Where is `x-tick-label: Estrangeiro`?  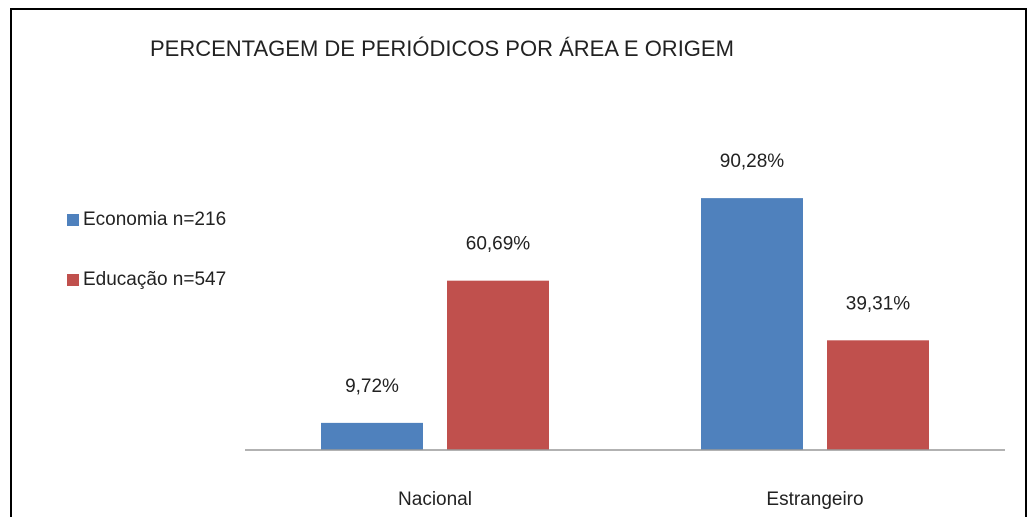
x-tick-label: Estrangeiro is located at coordinates (814, 499).